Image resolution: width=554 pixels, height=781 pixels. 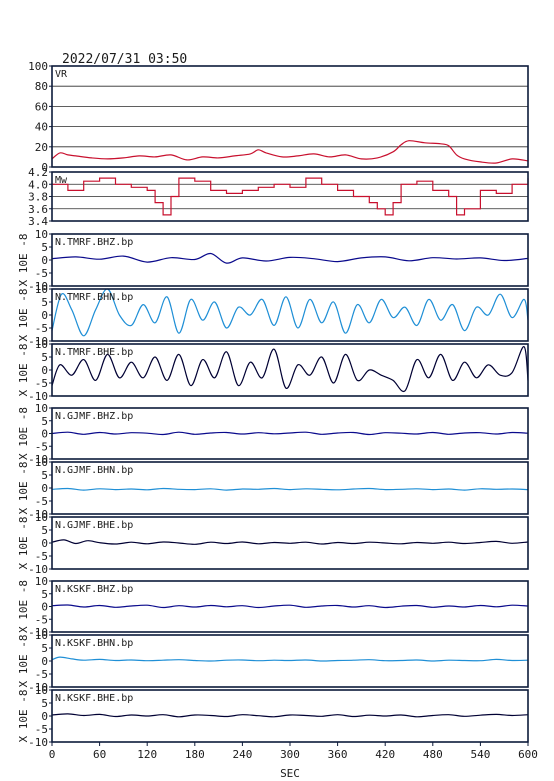 I want to click on x-axis: 0 60 120 180 240 300 360 420 480 540 600, so click(x=293, y=751).